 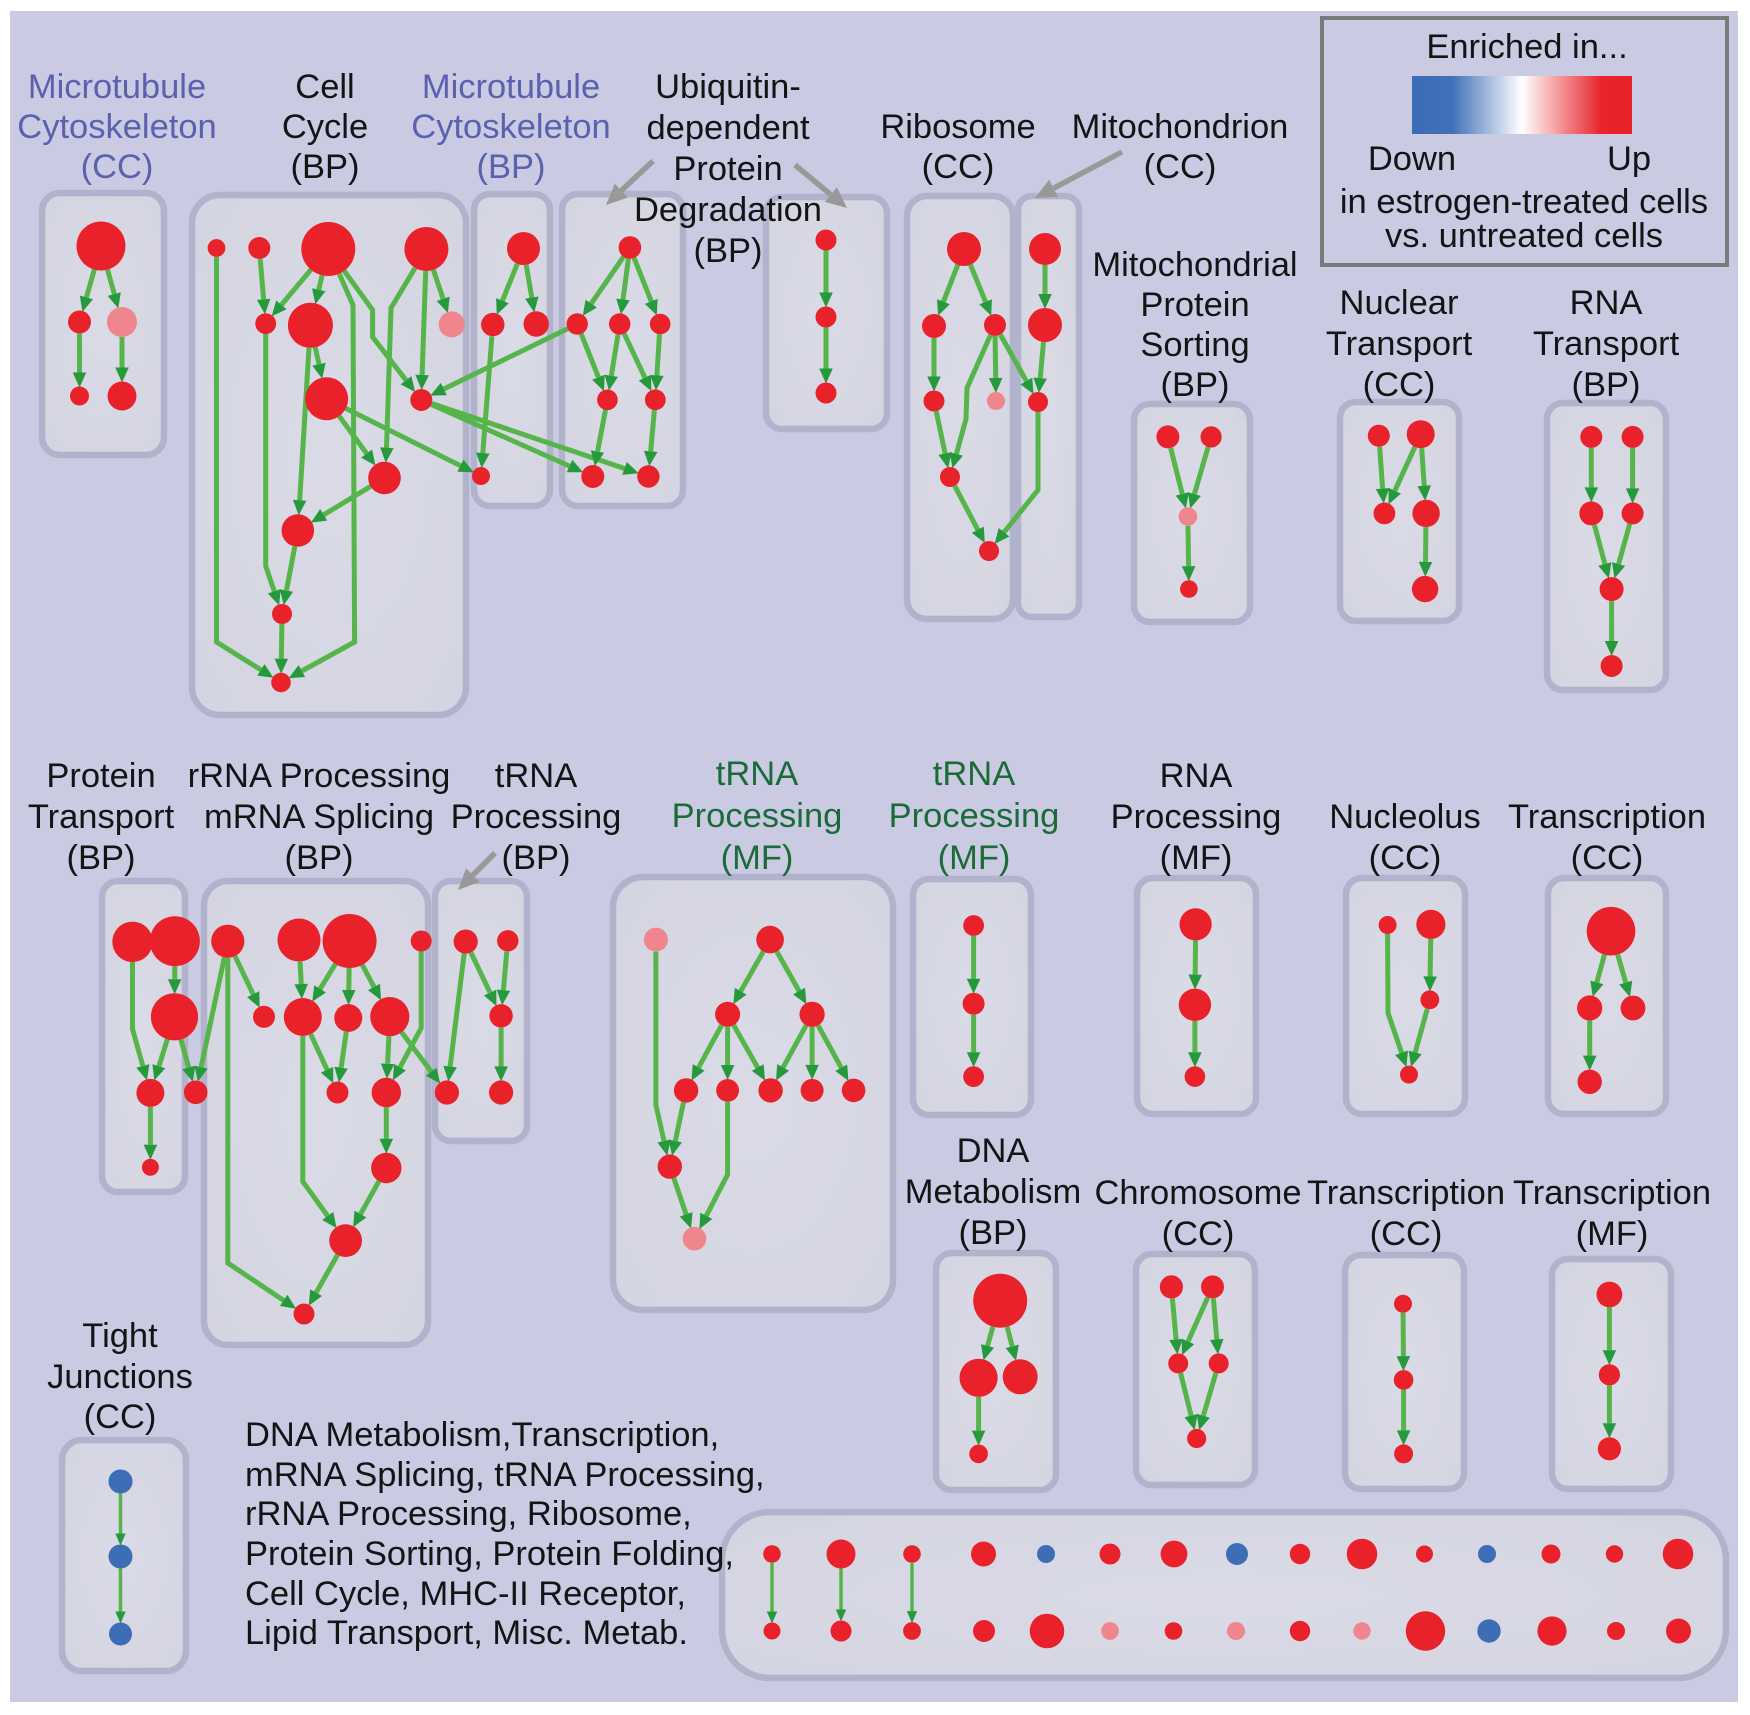 What do you see at coordinates (319, 817) in the screenshot?
I see `svg-text: mRNA Splicing` at bounding box center [319, 817].